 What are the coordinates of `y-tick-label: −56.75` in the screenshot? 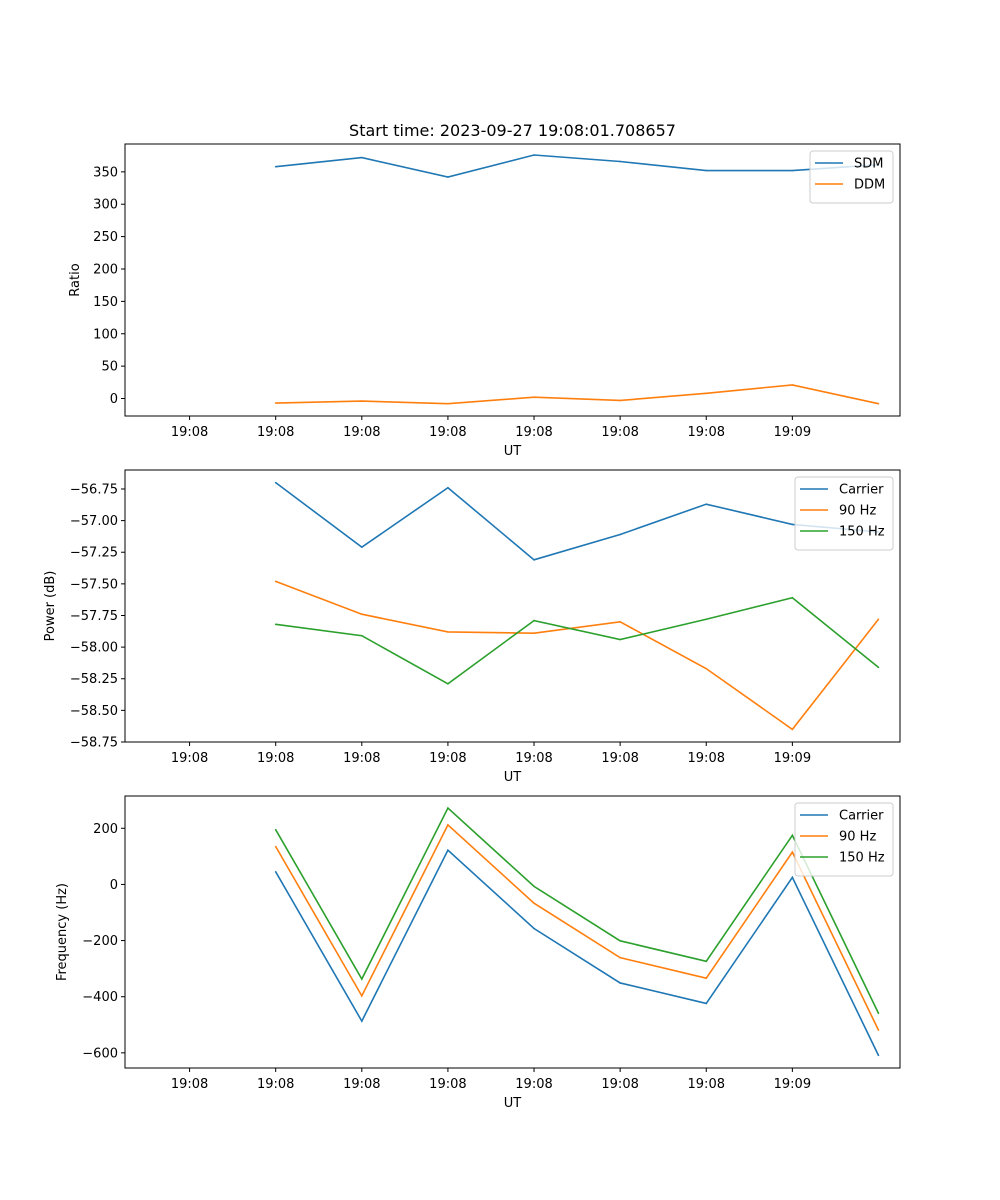 It's located at (94, 489).